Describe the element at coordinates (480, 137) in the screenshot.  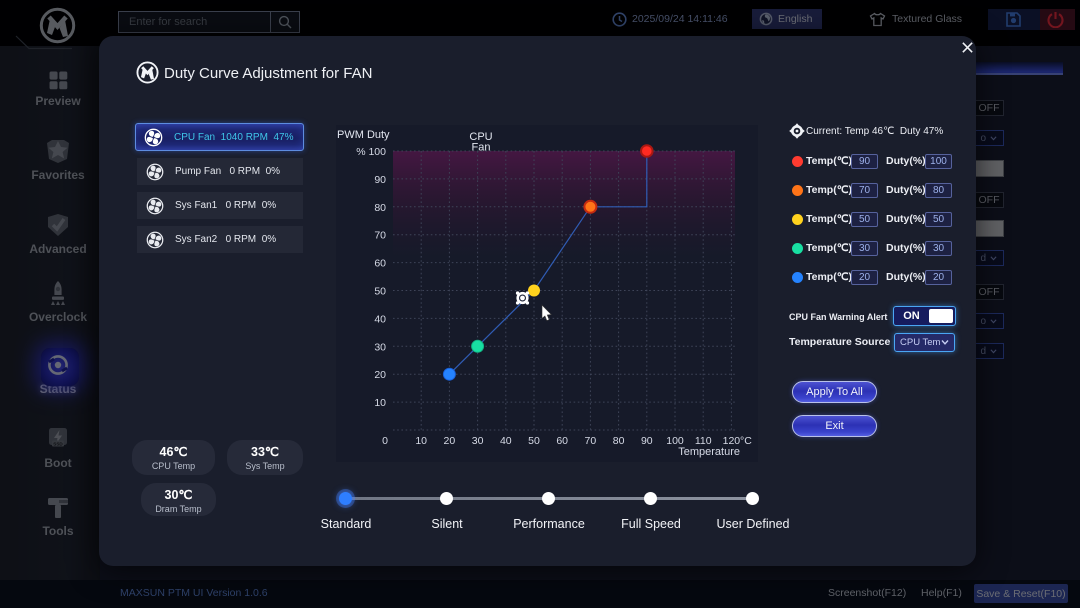
I see `svg-text: CPU` at that location.